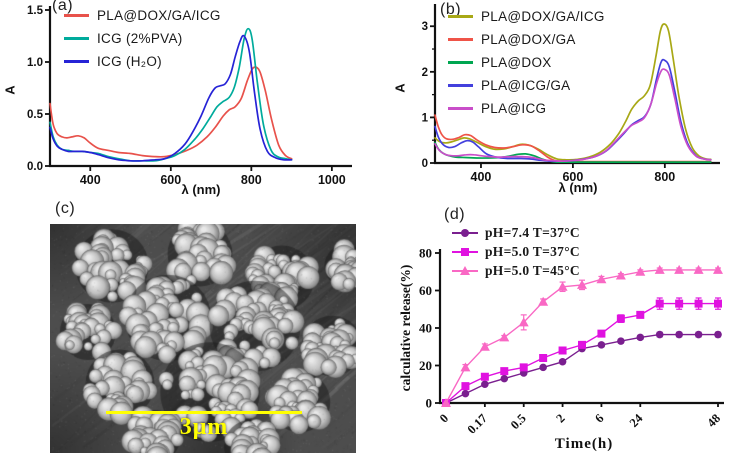 The height and width of the screenshot is (459, 734). I want to click on y-tick-label: 1.5, so click(35, 11).